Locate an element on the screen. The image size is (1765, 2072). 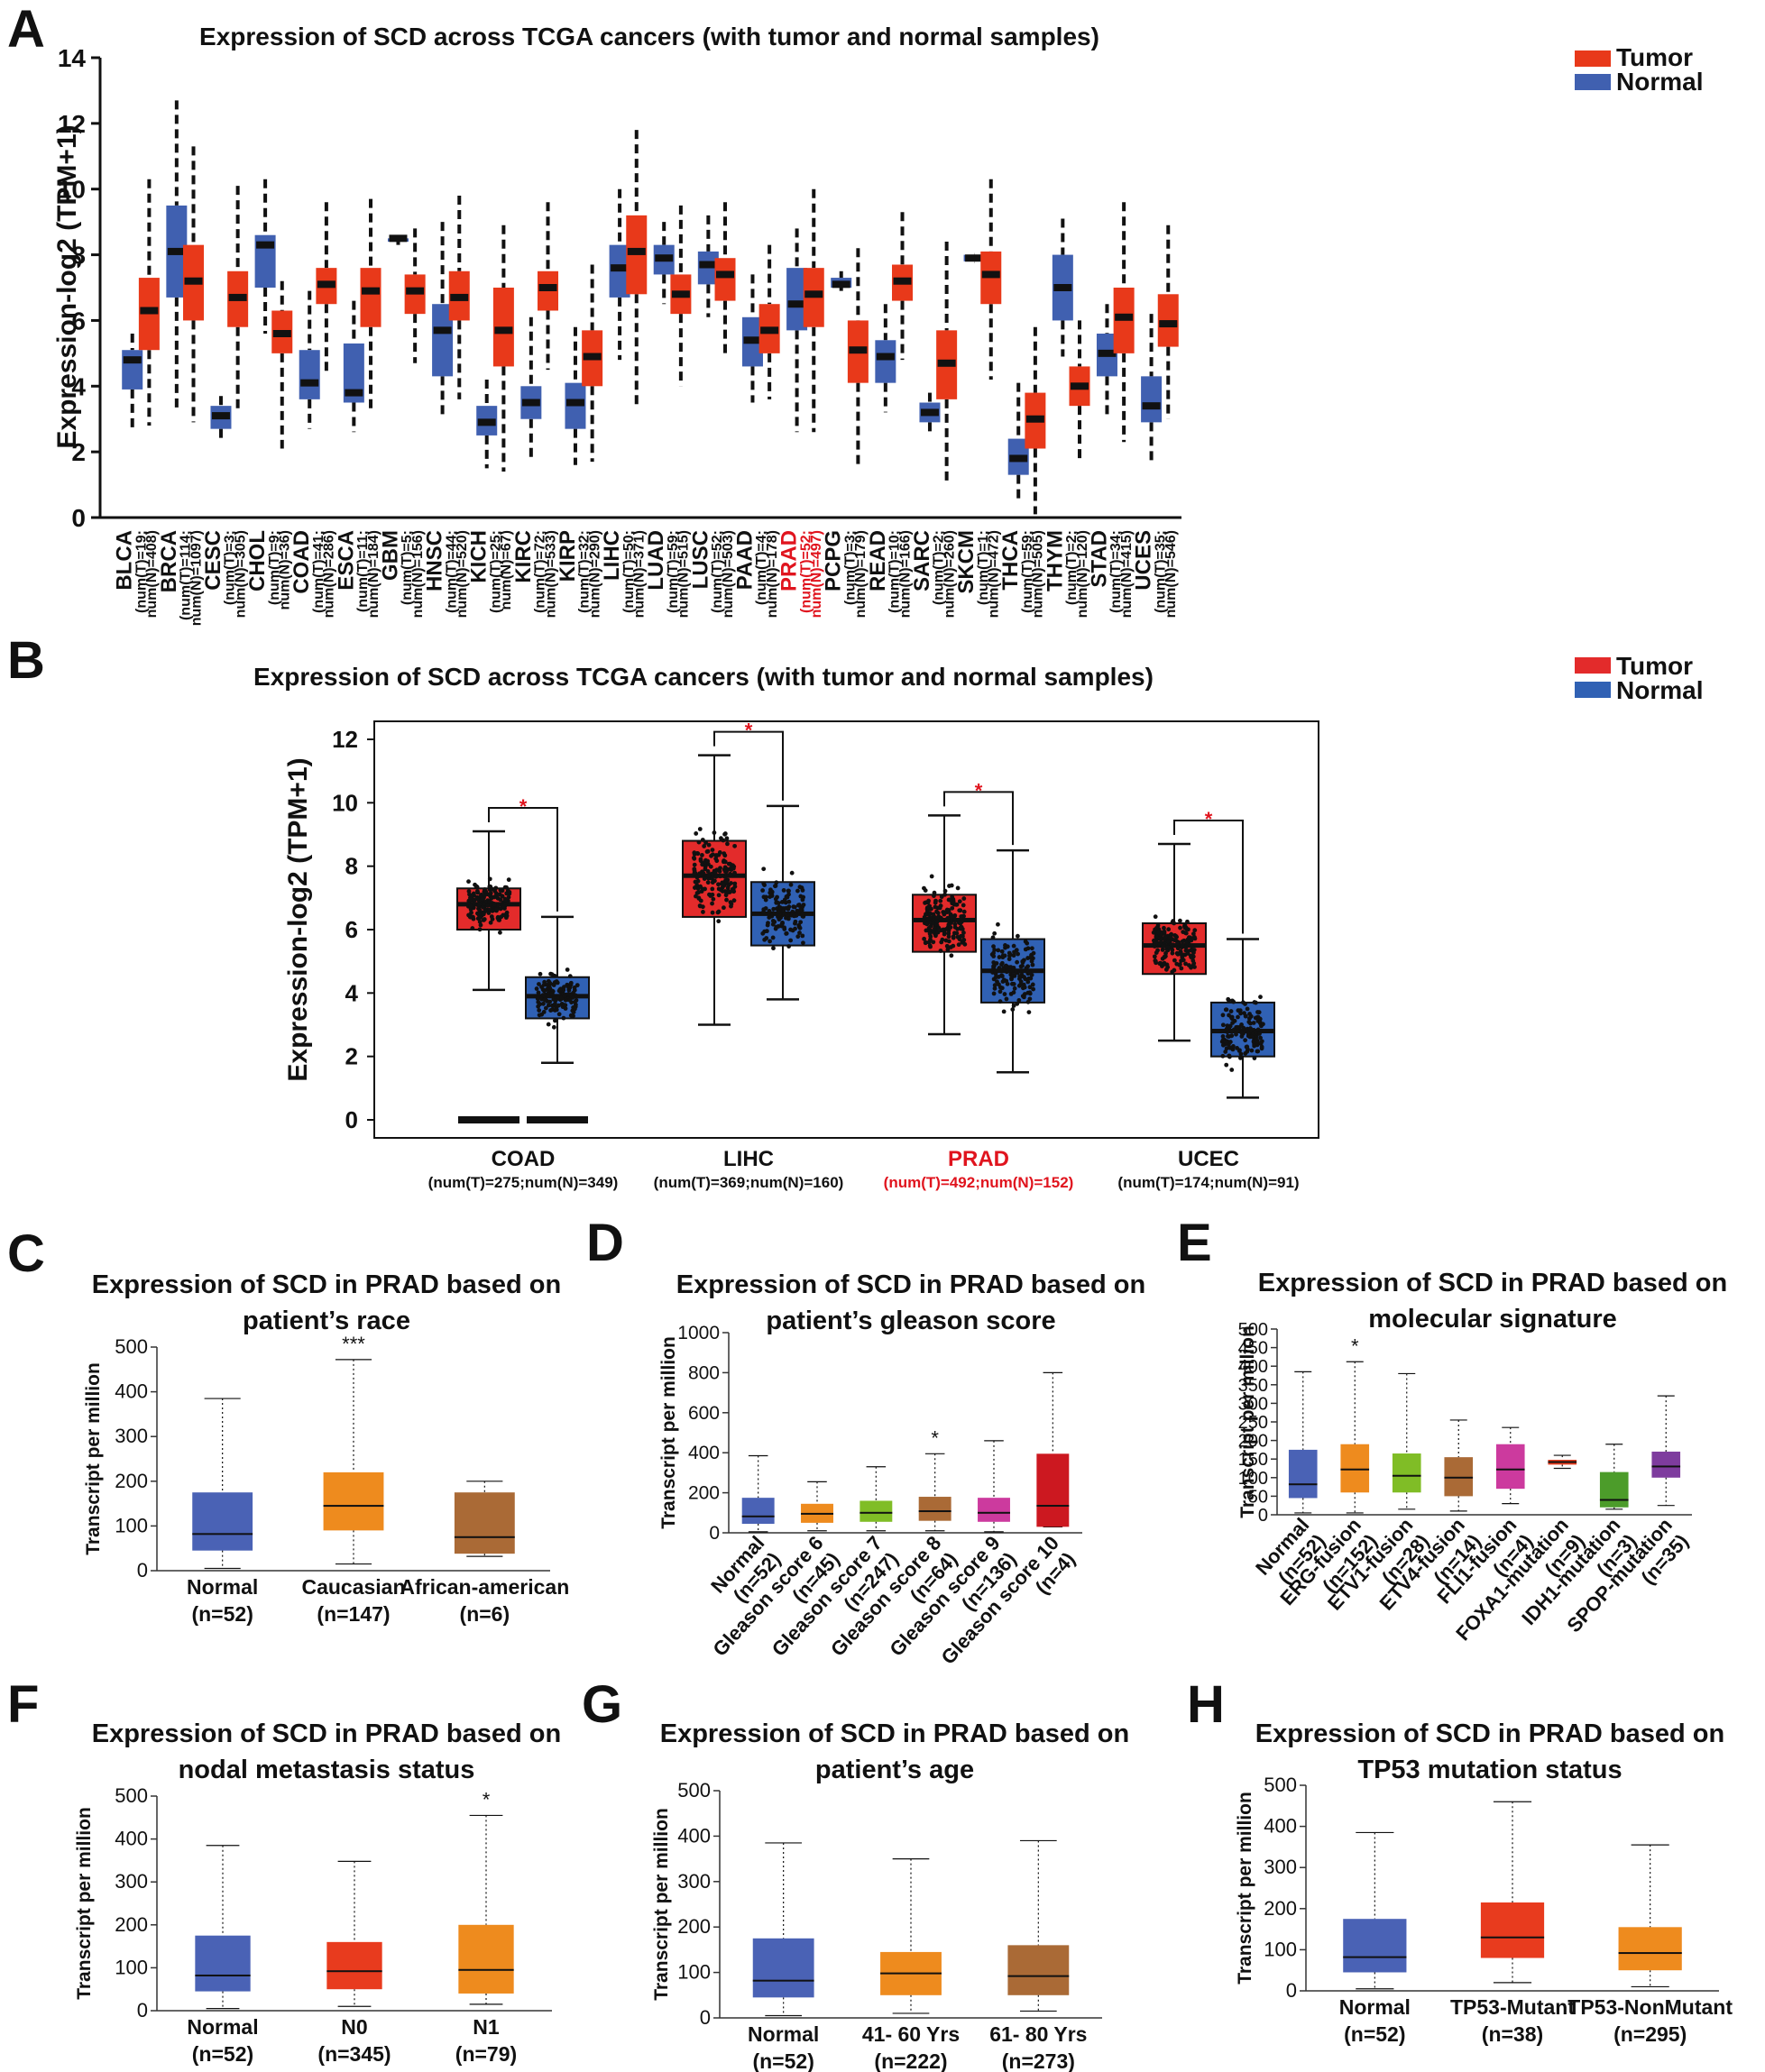
y-tick-label: 400 is located at coordinates (1253, 1367).